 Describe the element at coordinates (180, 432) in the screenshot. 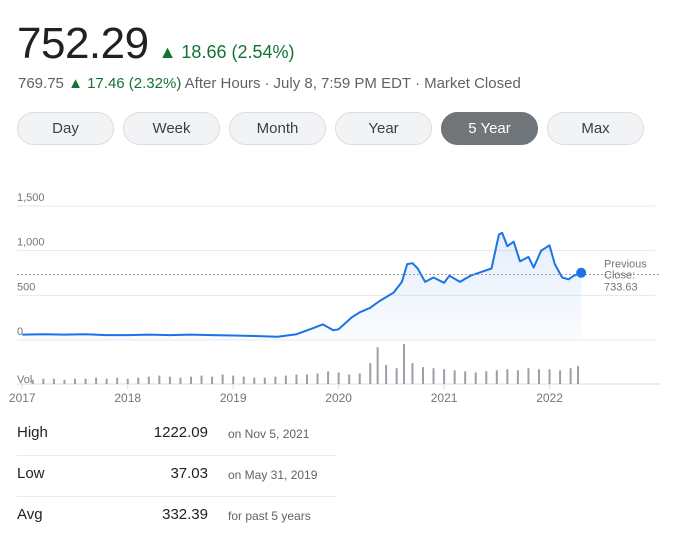

I see `stat-value: 1222.09` at that location.